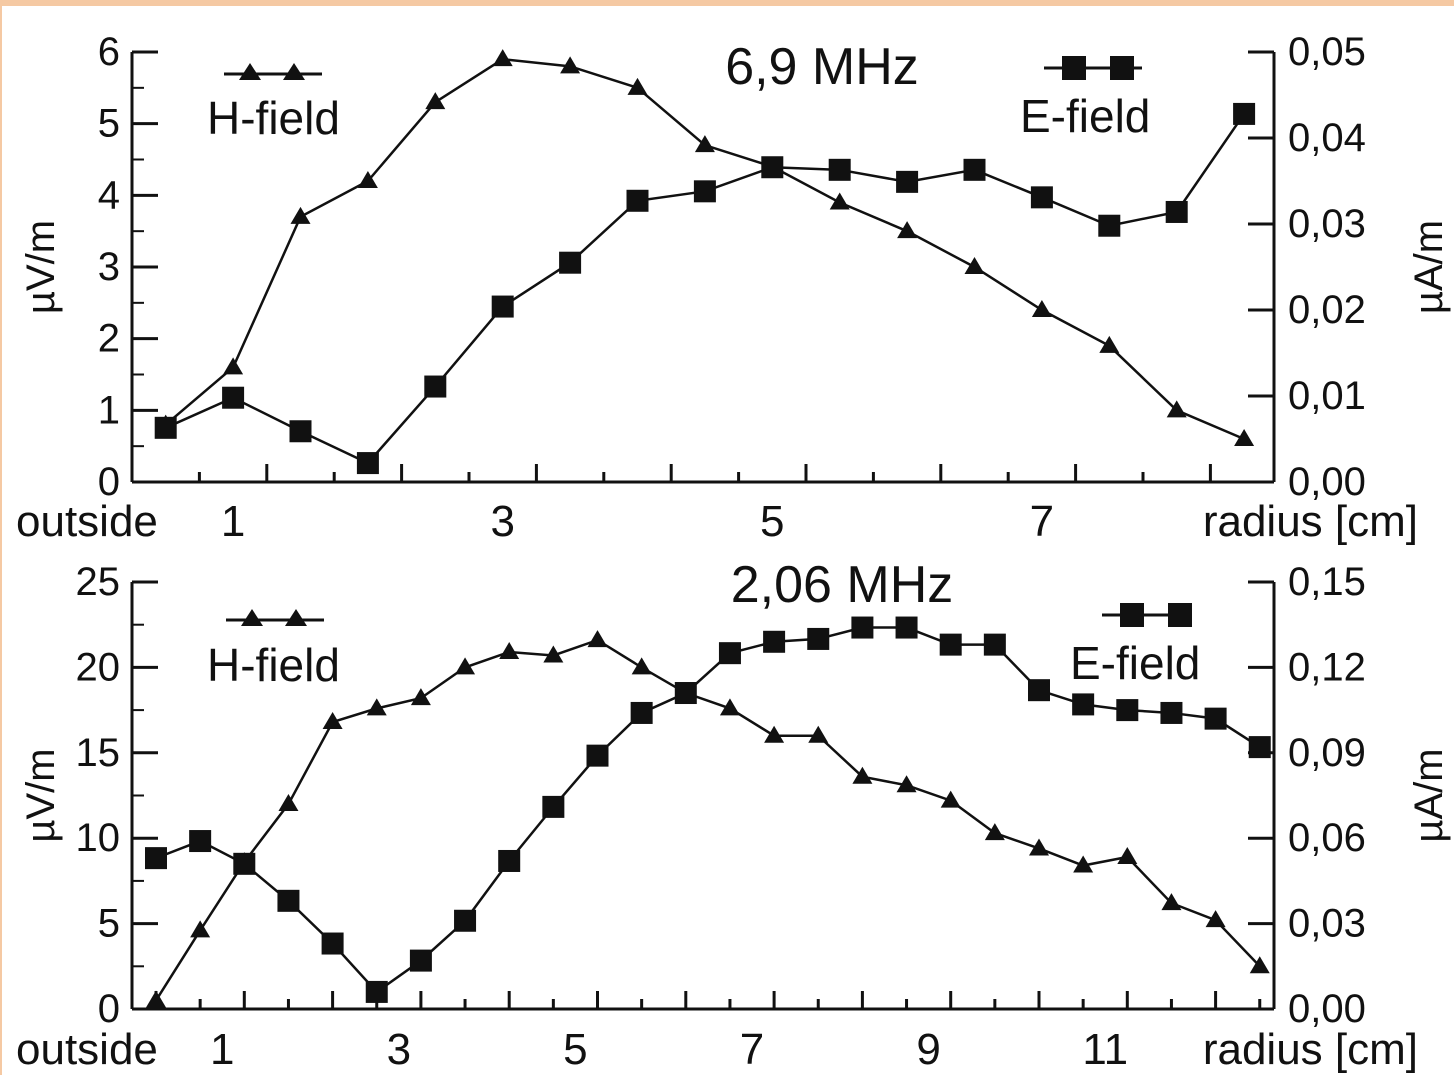 The image size is (1454, 1081). Describe the element at coordinates (233, 521) in the screenshot. I see `x-tick-label: 1` at that location.